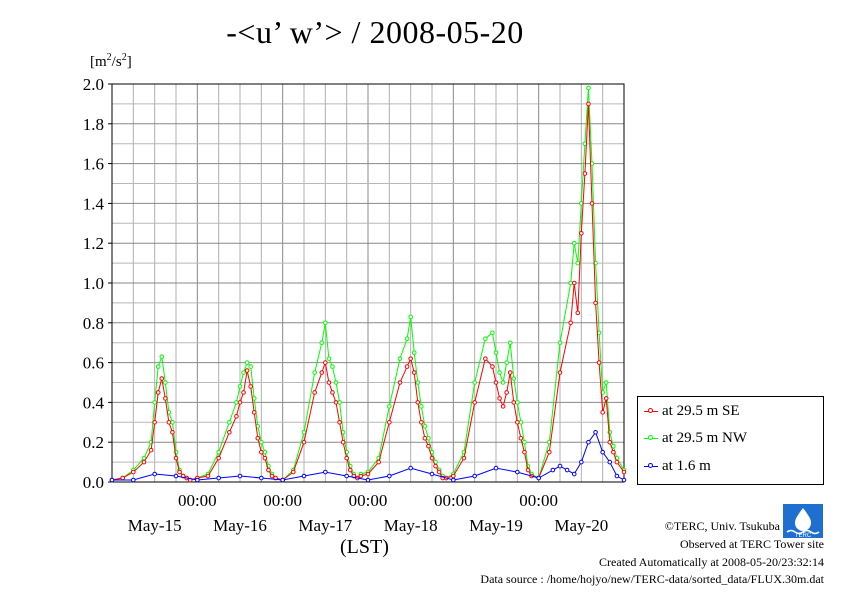 Image resolution: width=842 pixels, height=595 pixels. Describe the element at coordinates (368, 456) in the screenshot. I see `series-line` at that location.